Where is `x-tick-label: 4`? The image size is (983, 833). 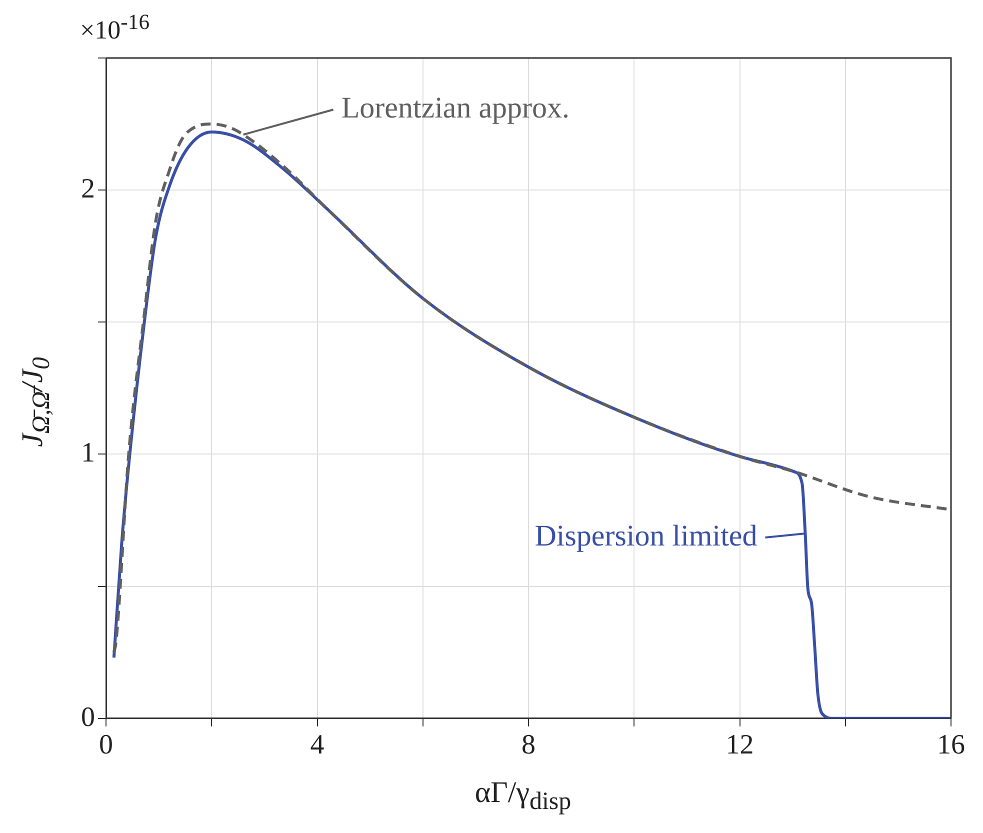
x-tick-label: 4 is located at coordinates (317, 745).